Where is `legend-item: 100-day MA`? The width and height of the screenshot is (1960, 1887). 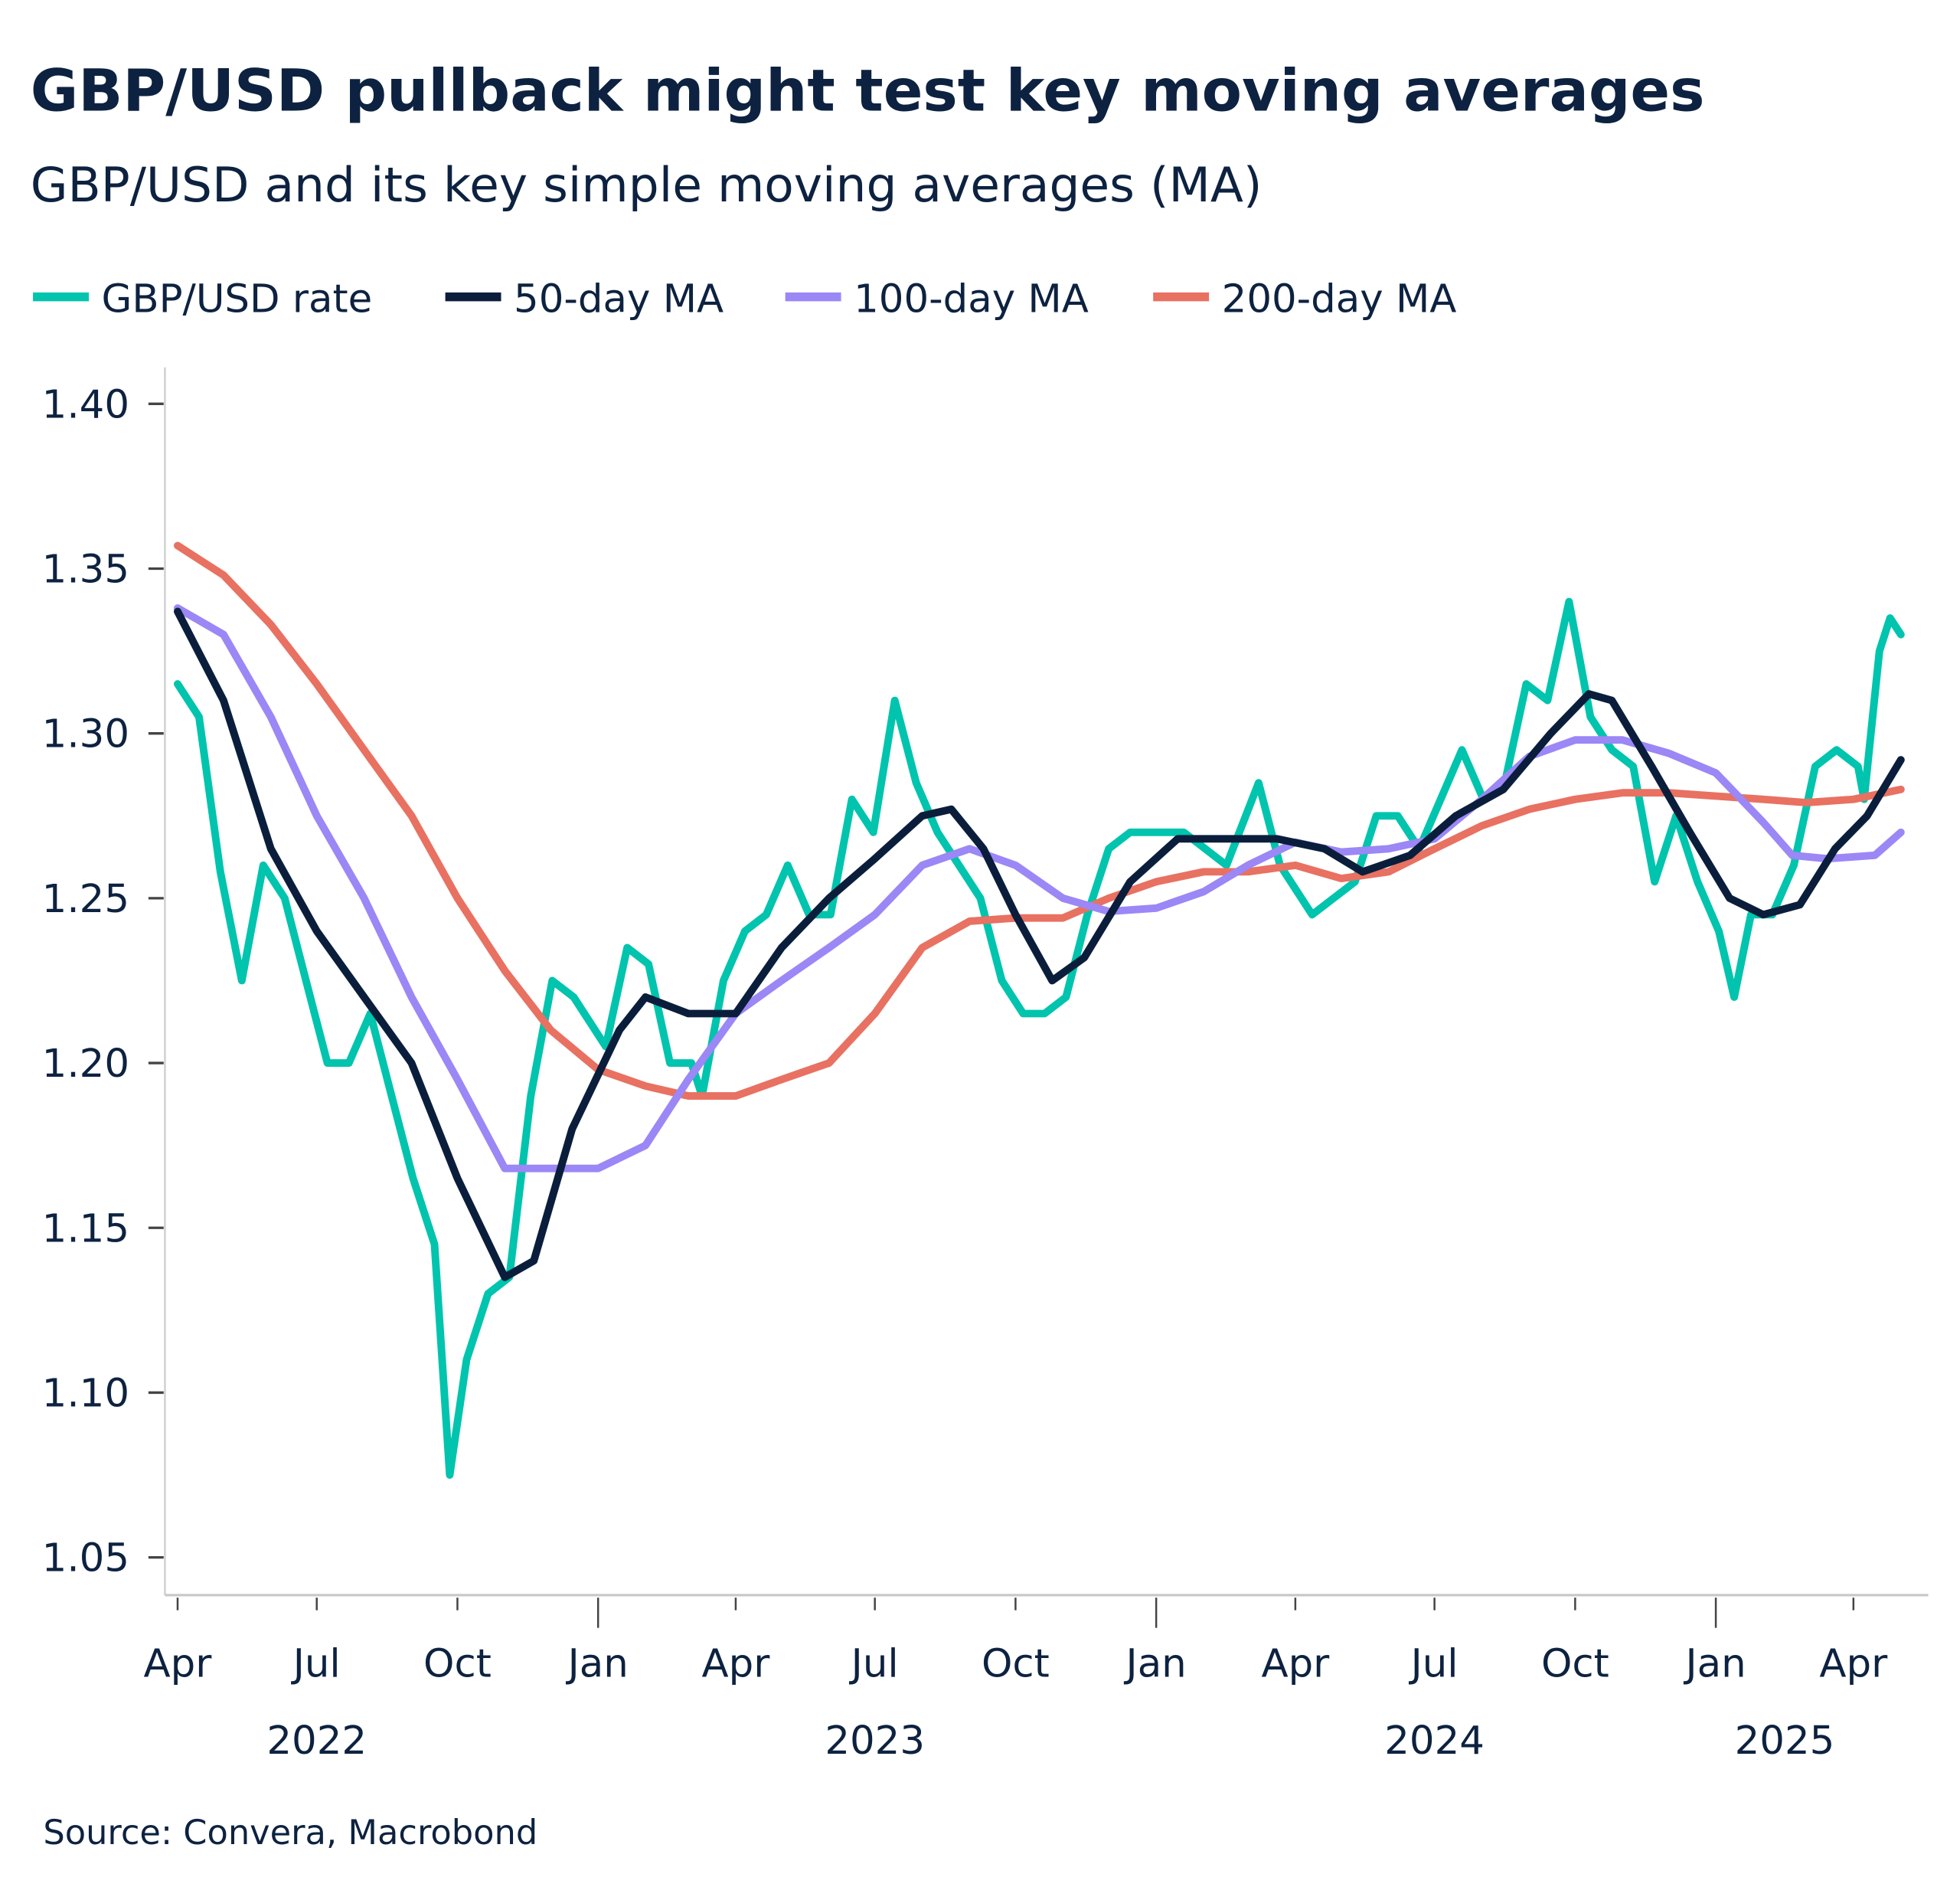
legend-item: 100-day MA is located at coordinates (937, 299).